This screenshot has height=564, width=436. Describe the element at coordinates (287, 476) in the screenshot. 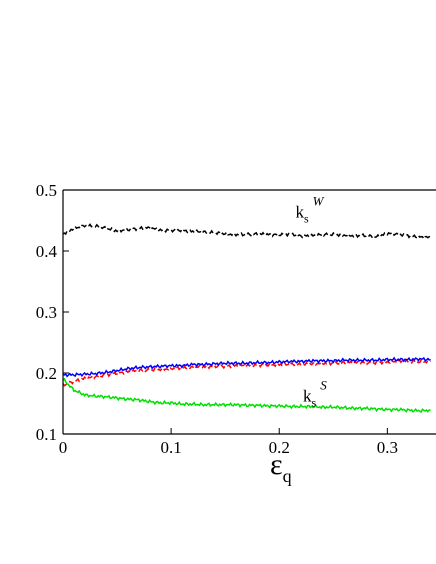

I see `x-axis-label-sub: q` at that location.